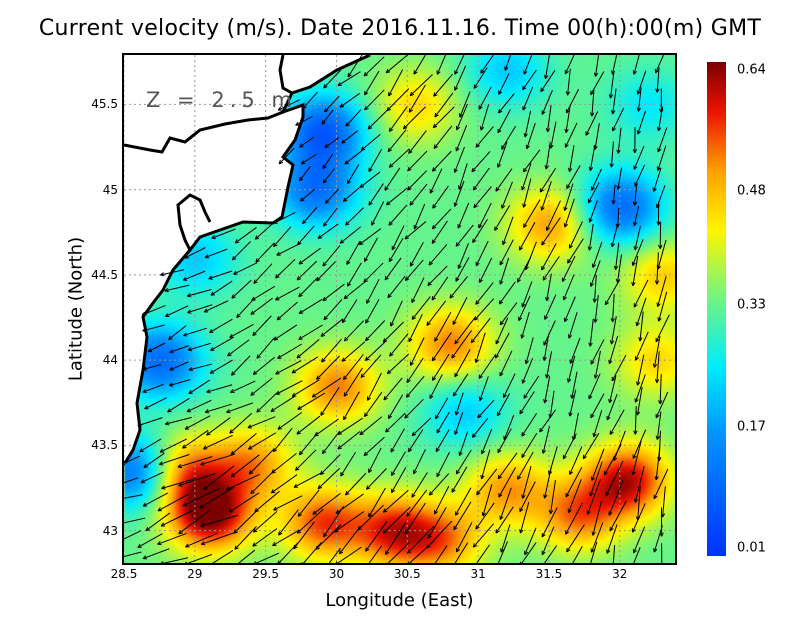  What do you see at coordinates (110, 530) in the screenshot?
I see `y-tick-label: 43` at bounding box center [110, 530].